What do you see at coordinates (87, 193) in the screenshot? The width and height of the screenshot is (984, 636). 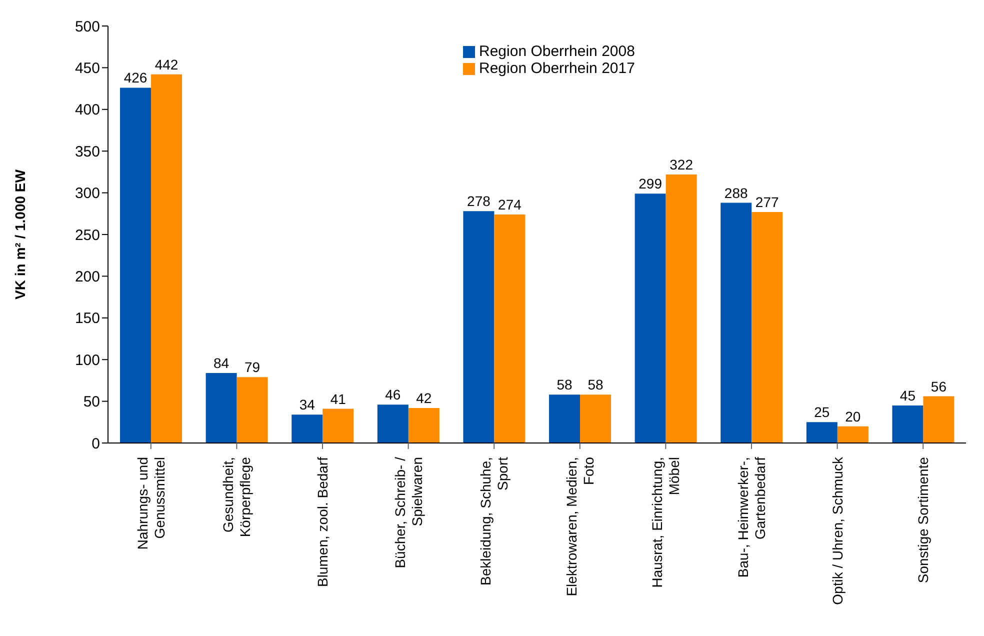 I see `y-tick-label: 300` at bounding box center [87, 193].